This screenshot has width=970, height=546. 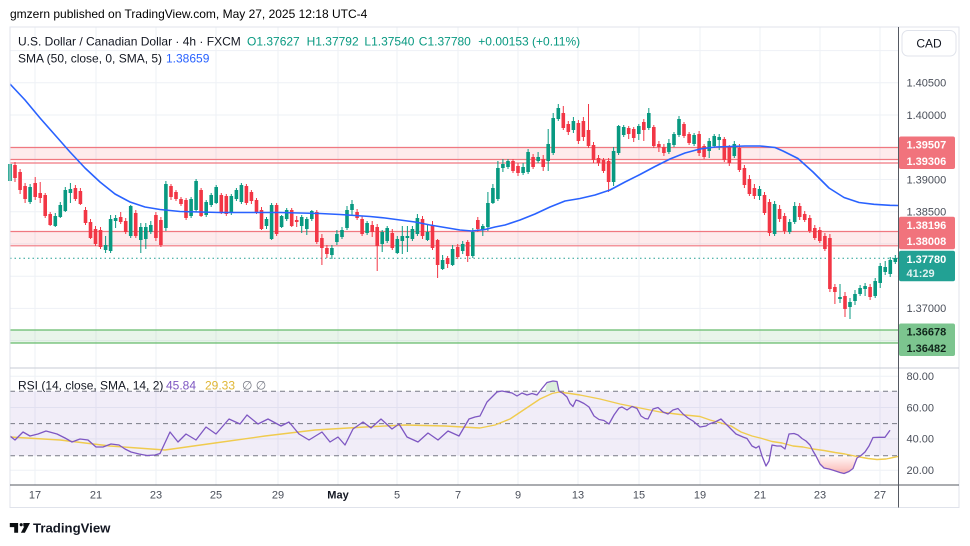 What do you see at coordinates (927, 162) in the screenshot?
I see `svg-text: 1.39306` at bounding box center [927, 162].